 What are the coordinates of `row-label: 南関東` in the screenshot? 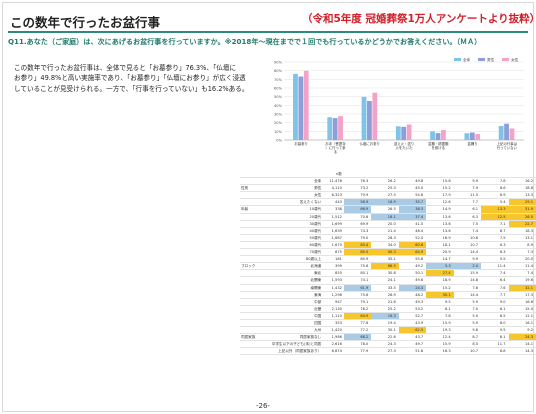 It's located at (297, 288).